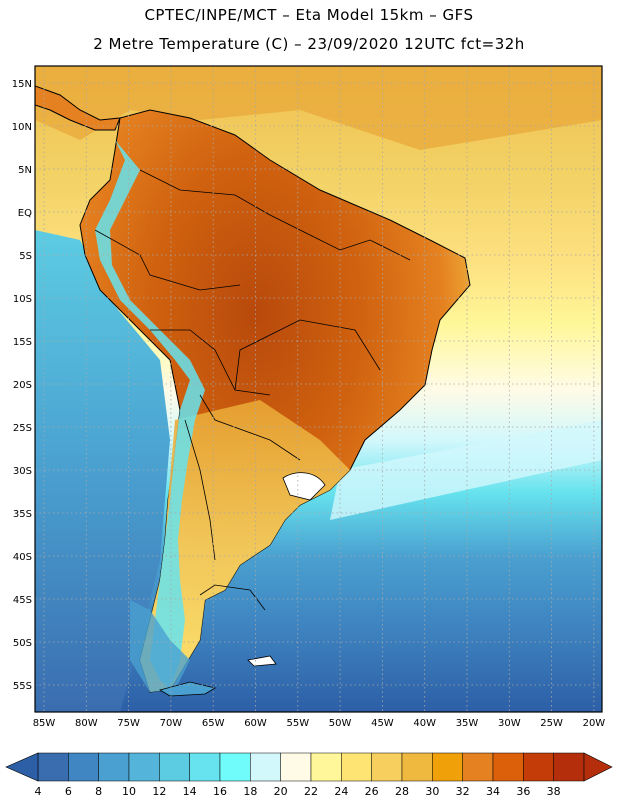 The height and width of the screenshot is (800, 618). Describe the element at coordinates (86, 723) in the screenshot. I see `lon-label: 80W` at that location.